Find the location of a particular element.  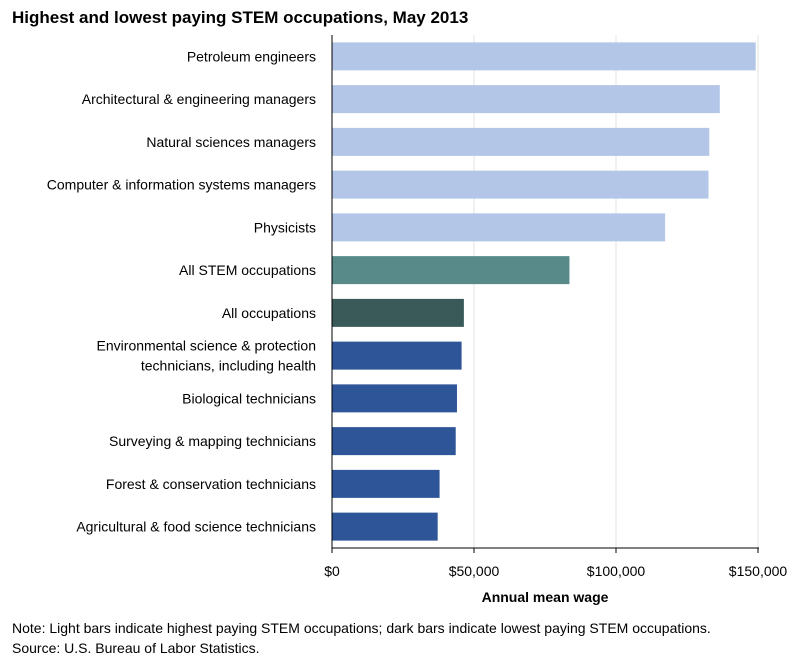

x-tick-label: $50,000 is located at coordinates (474, 571).